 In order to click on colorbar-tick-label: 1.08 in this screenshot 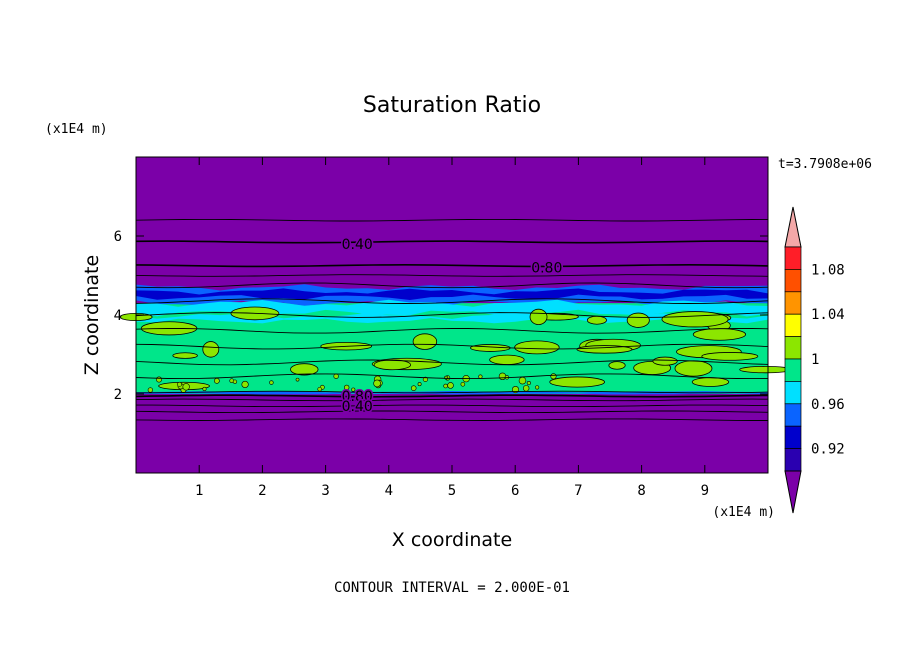, I will do `click(828, 270)`.